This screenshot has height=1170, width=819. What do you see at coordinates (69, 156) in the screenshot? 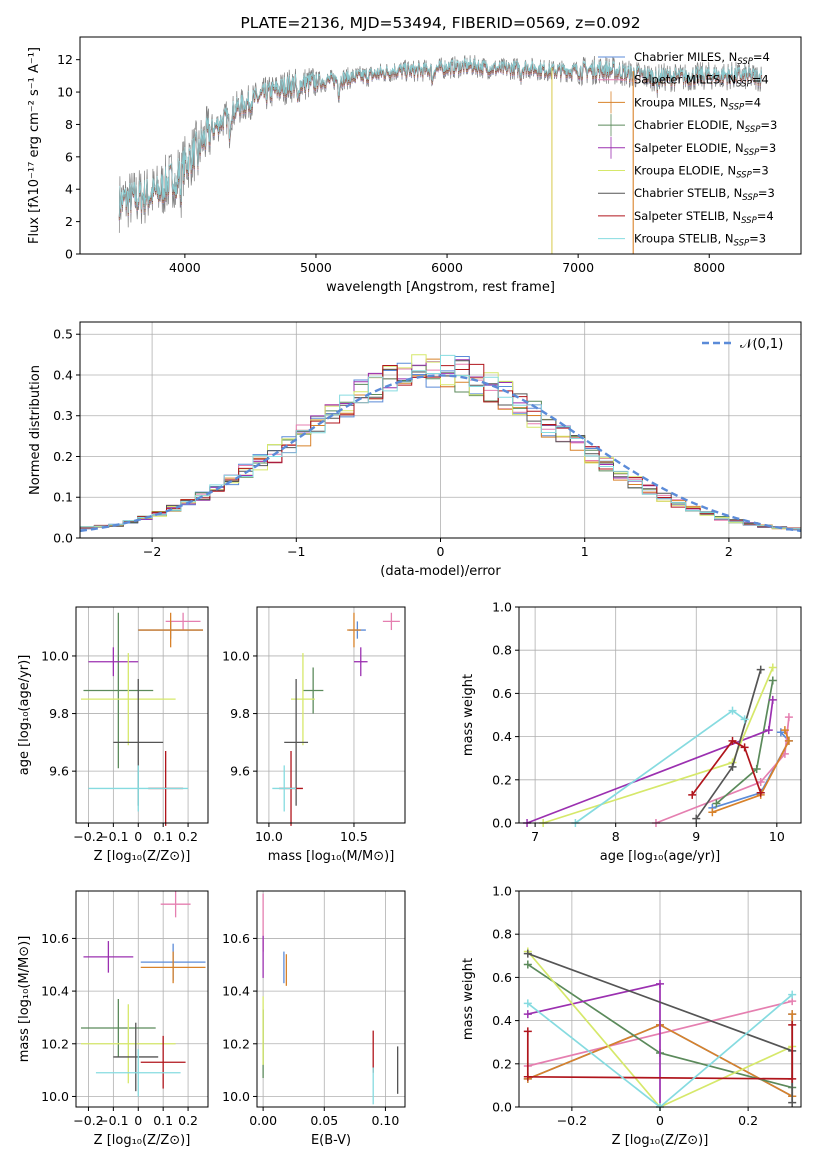
I see `y-tick-label: 6` at bounding box center [69, 156].